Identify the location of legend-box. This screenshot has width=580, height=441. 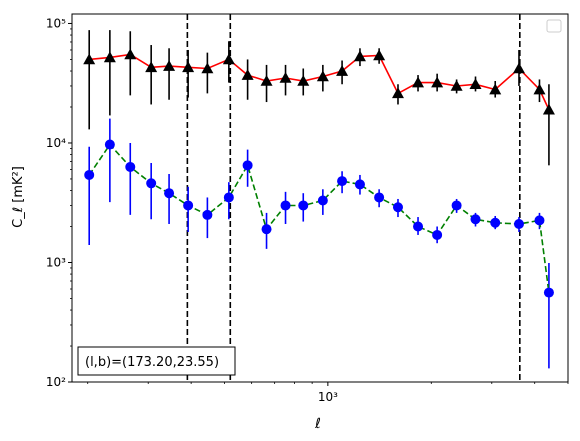
(554, 26).